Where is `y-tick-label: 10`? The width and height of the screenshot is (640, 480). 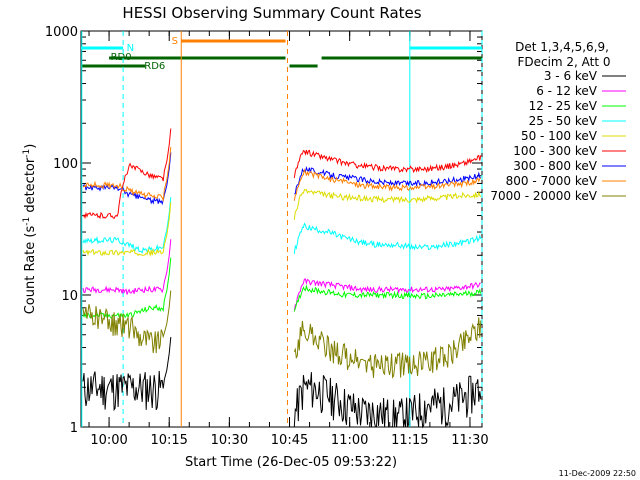
y-tick-label: 10 is located at coordinates (69, 296).